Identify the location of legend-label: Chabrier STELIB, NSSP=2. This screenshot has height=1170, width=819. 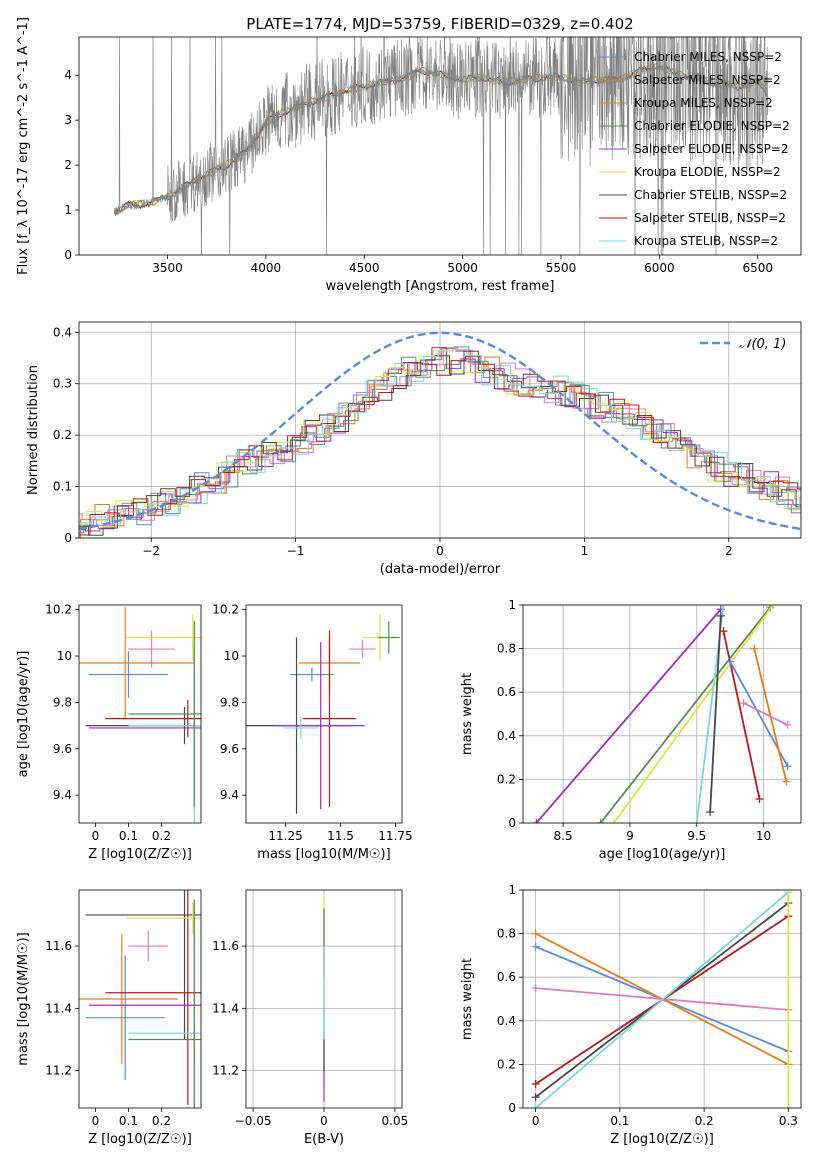
(710, 195).